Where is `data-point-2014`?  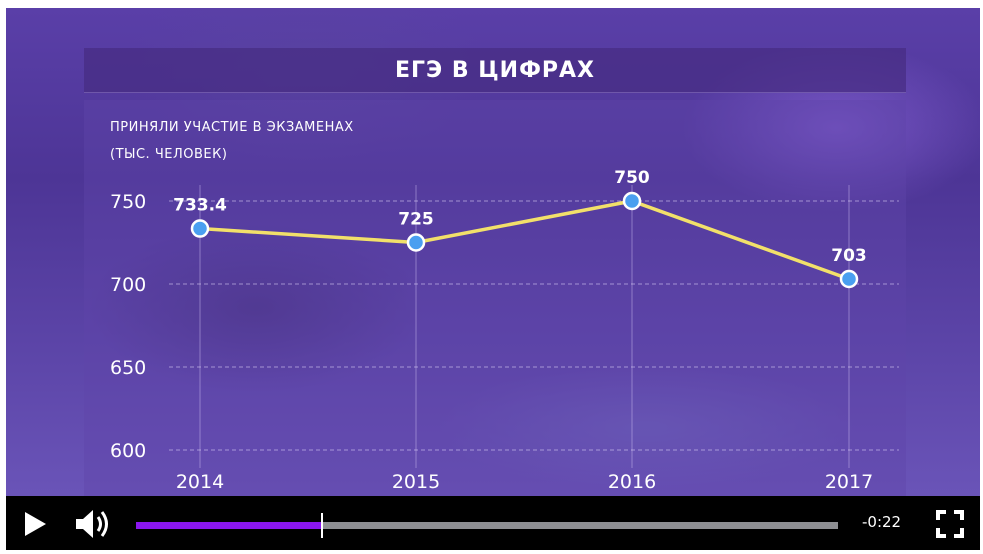 data-point-2014 is located at coordinates (200, 228).